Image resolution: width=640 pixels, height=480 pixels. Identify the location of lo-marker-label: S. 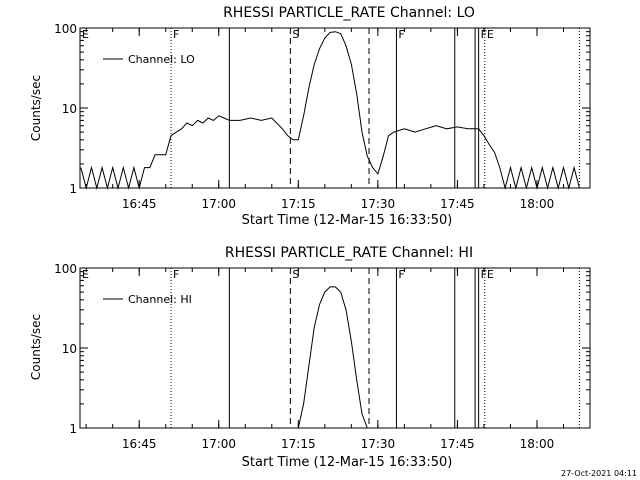
(295, 34).